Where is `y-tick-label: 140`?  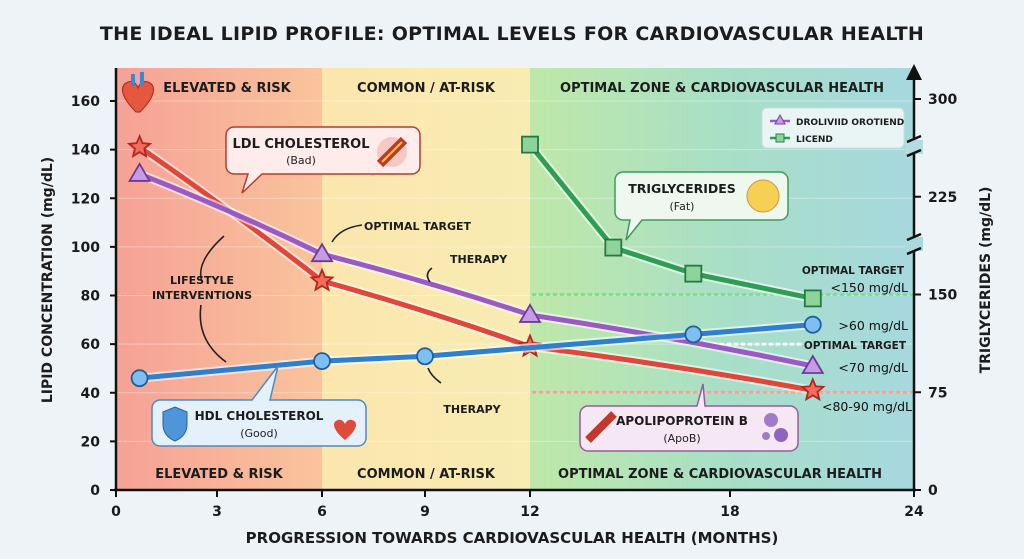
y-tick-label: 140 is located at coordinates (85, 151).